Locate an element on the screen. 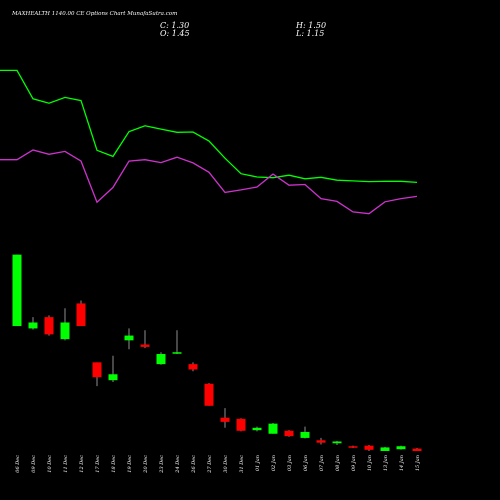 The image size is (500, 500). close-value: C: 1.30 is located at coordinates (175, 25).